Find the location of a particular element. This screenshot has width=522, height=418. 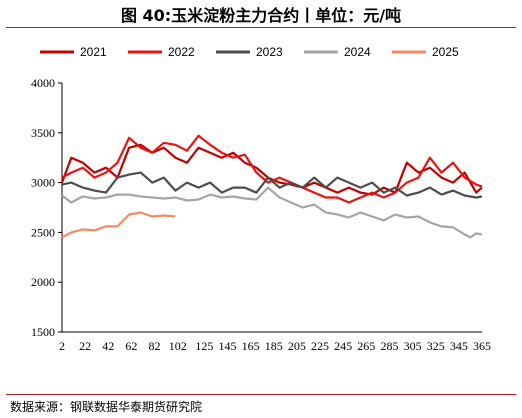

x-tick-label: 245 is located at coordinates (343, 346).